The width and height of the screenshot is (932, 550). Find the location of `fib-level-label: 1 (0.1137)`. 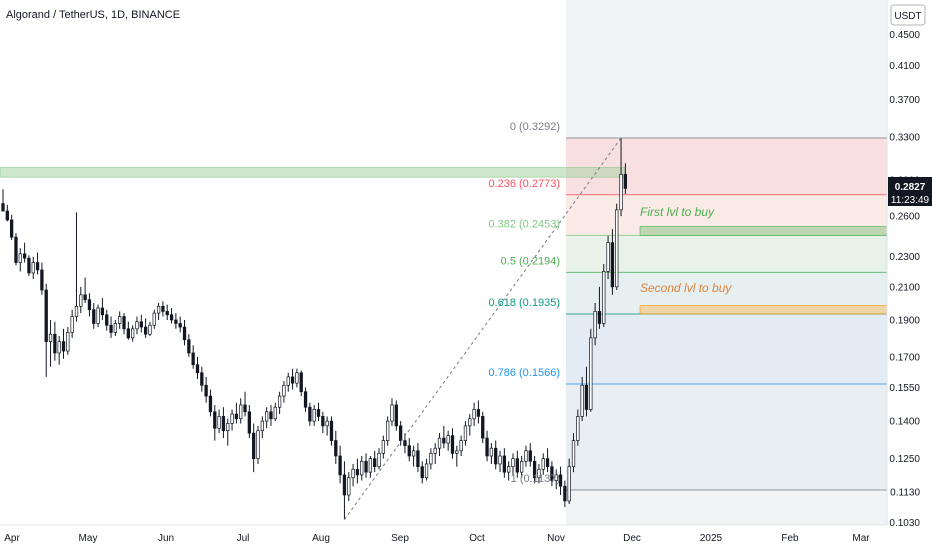

fib-level-label: 1 (0.1137) is located at coordinates (535, 479).